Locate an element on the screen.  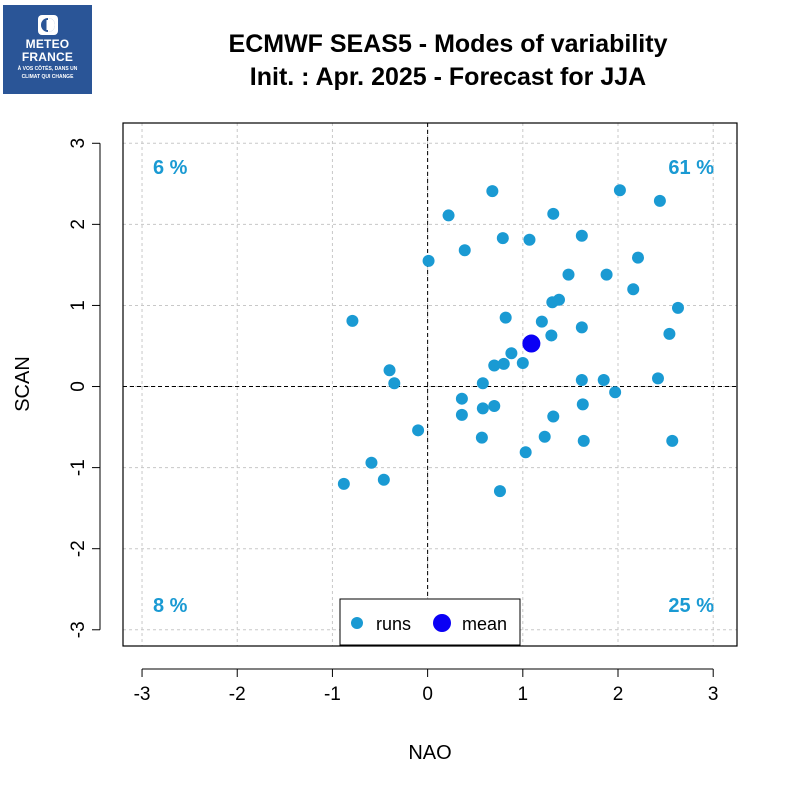
logo-emblem-icon is located at coordinates (47, 25).